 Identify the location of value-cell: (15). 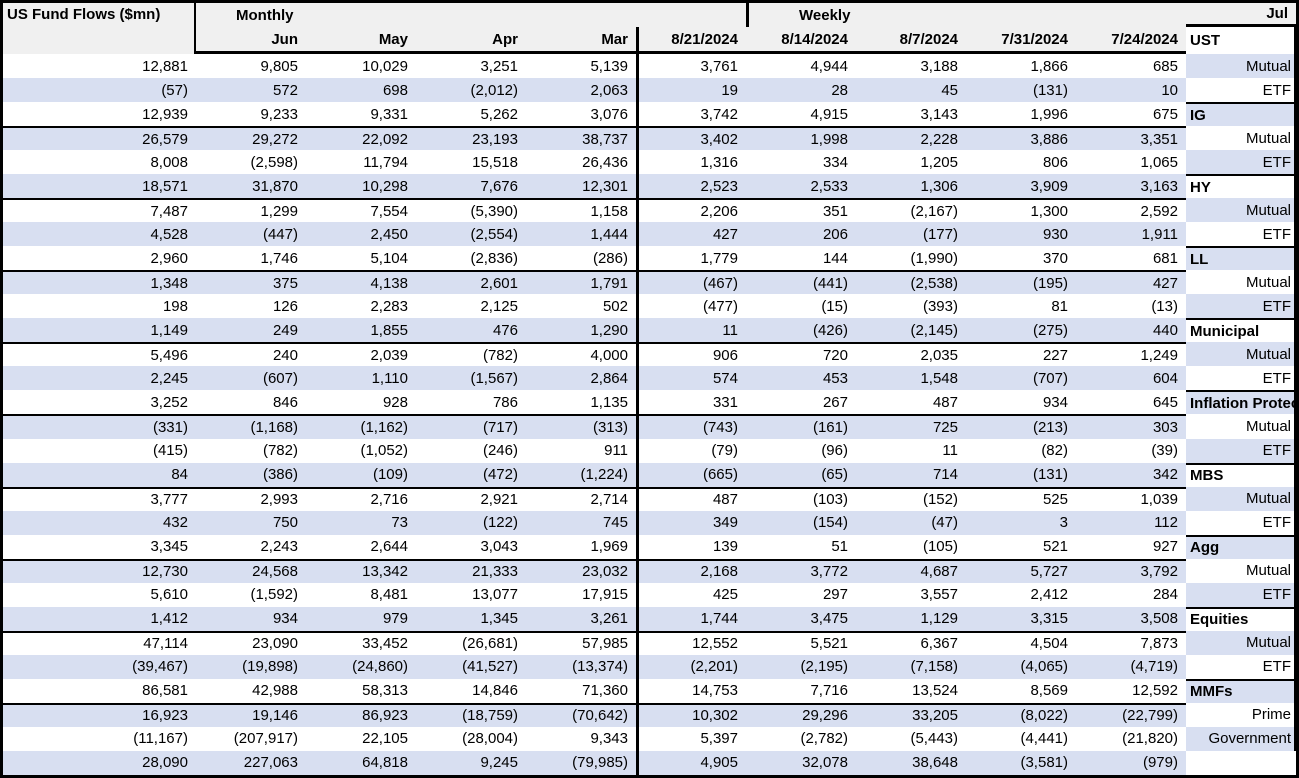
(834, 306).